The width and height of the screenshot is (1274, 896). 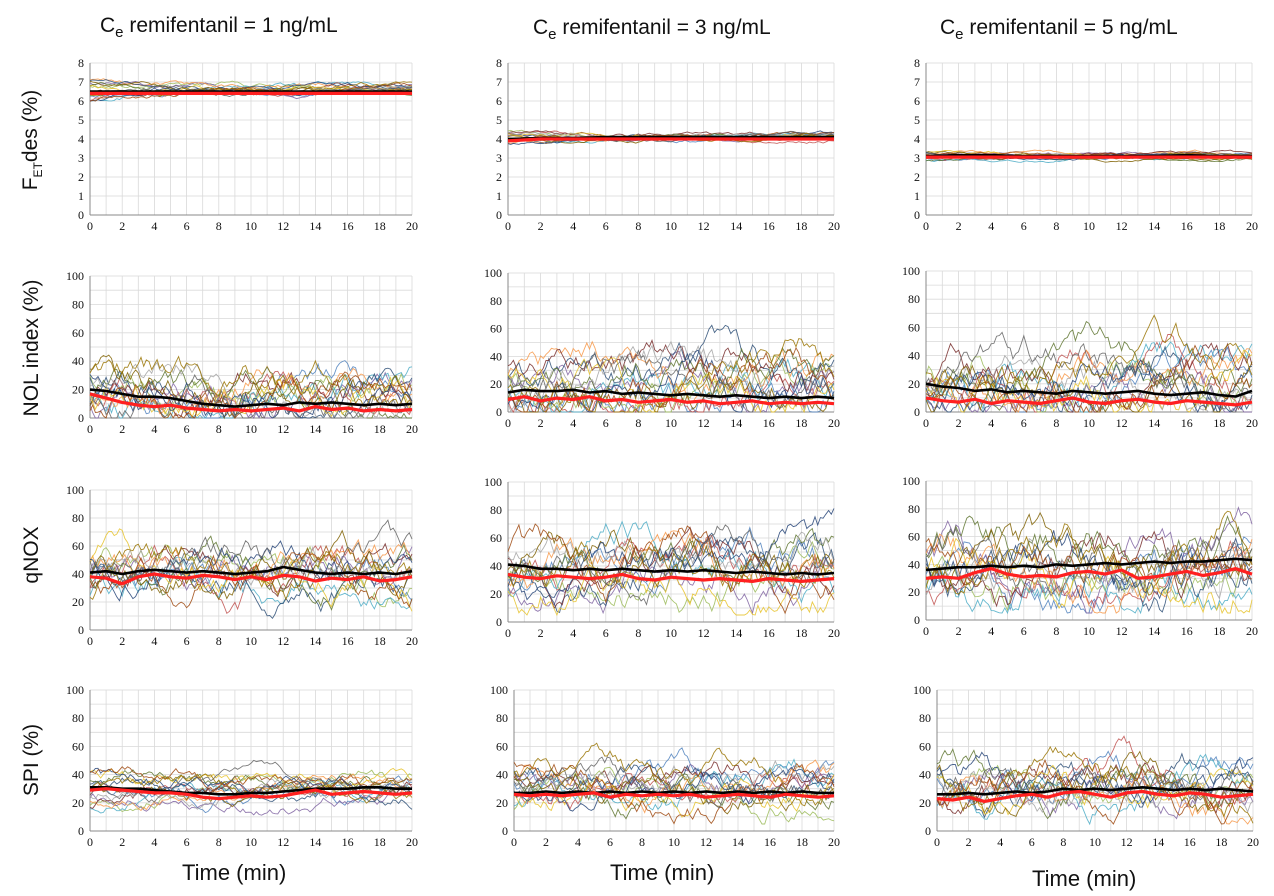 I want to click on panel-spi-3: 0 2 4 6 8 10 12 14 16 18 20 0 20 40 60 80 100, so click(x=665, y=766).